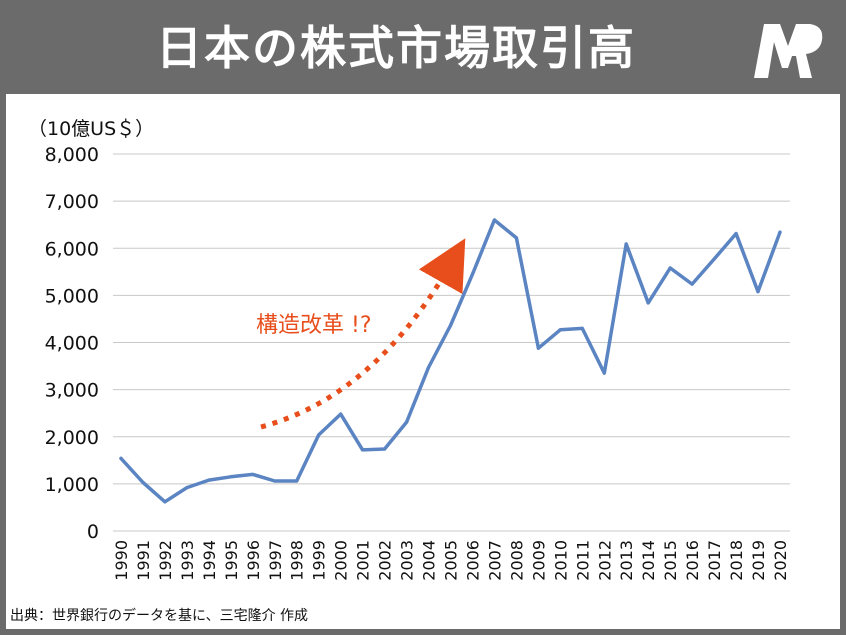 The height and width of the screenshot is (635, 846). What do you see at coordinates (670, 560) in the screenshot?
I see `x-tick-label: 2015` at bounding box center [670, 560].